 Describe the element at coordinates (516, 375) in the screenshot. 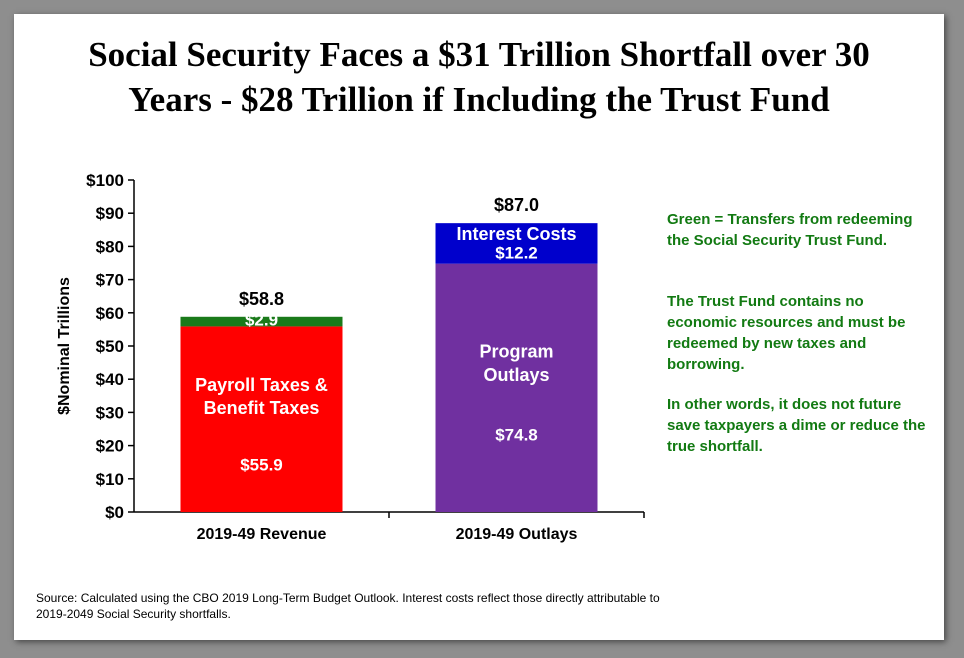

I see `program-label: Outlays` at that location.